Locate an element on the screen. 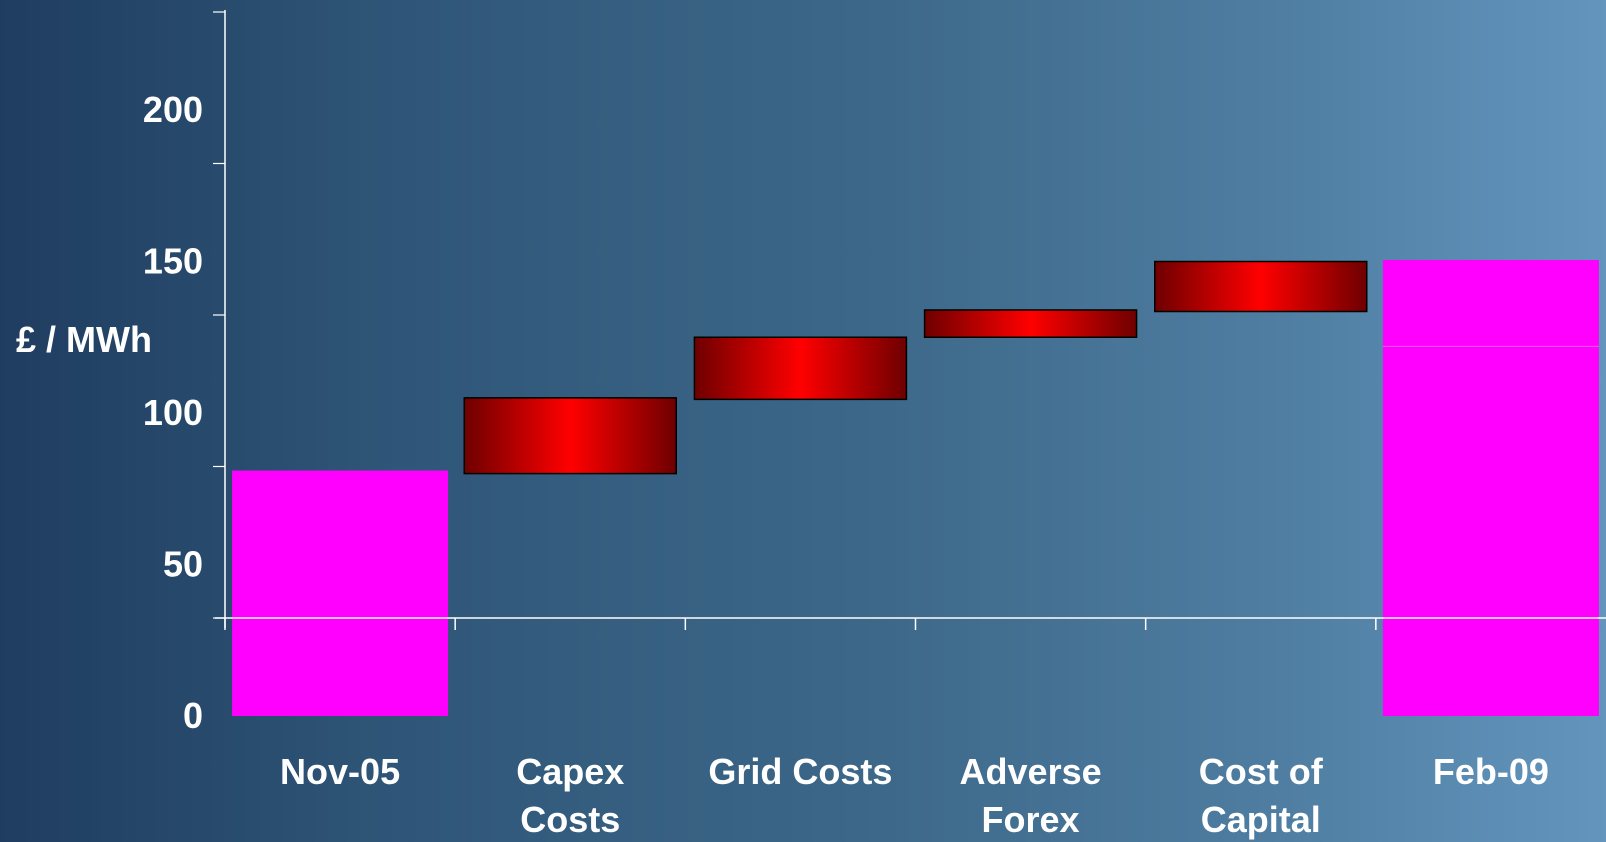  y-tick-label: 0 is located at coordinates (193, 715).